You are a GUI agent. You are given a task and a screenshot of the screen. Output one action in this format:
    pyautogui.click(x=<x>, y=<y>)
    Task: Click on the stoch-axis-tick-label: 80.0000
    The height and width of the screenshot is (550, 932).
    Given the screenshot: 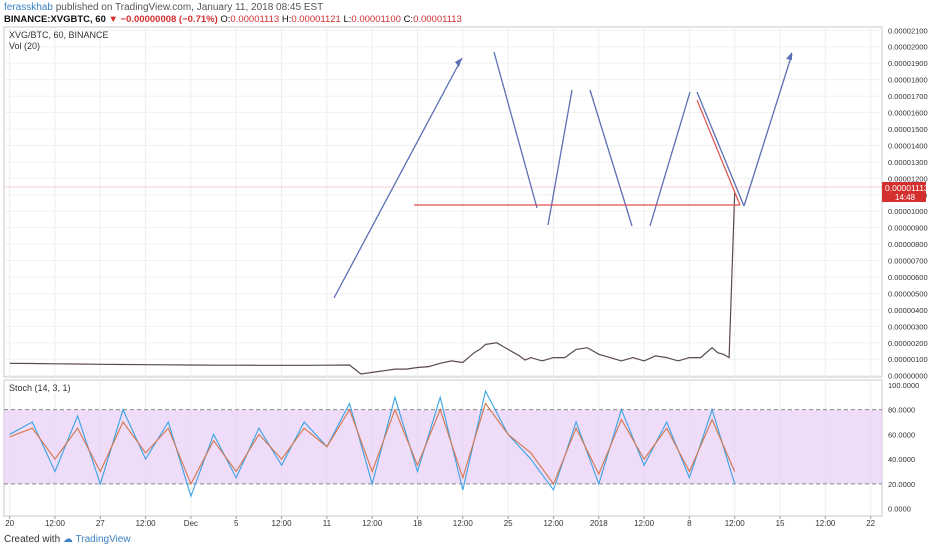 What is the action you would take?
    pyautogui.click(x=901, y=410)
    